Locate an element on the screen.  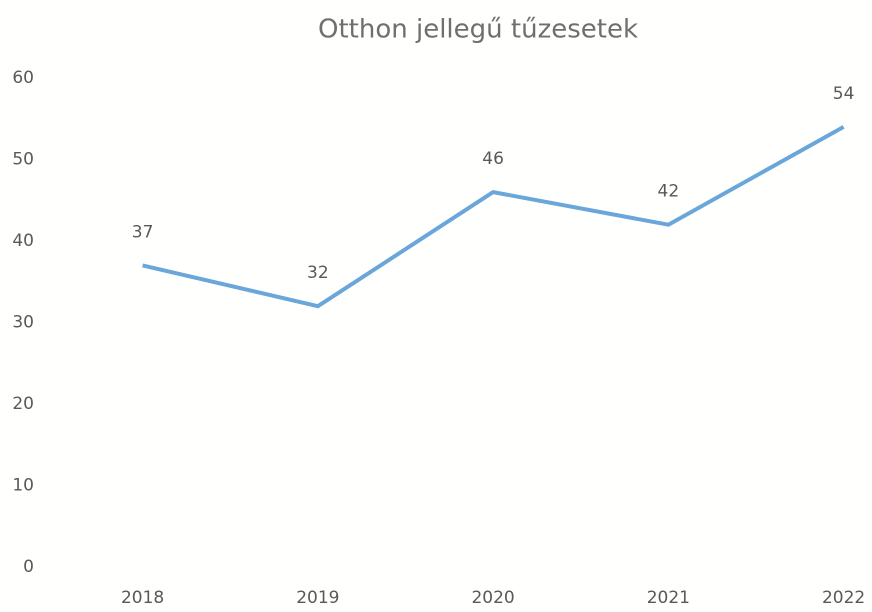
x-tick-label: 2021 is located at coordinates (668, 598).